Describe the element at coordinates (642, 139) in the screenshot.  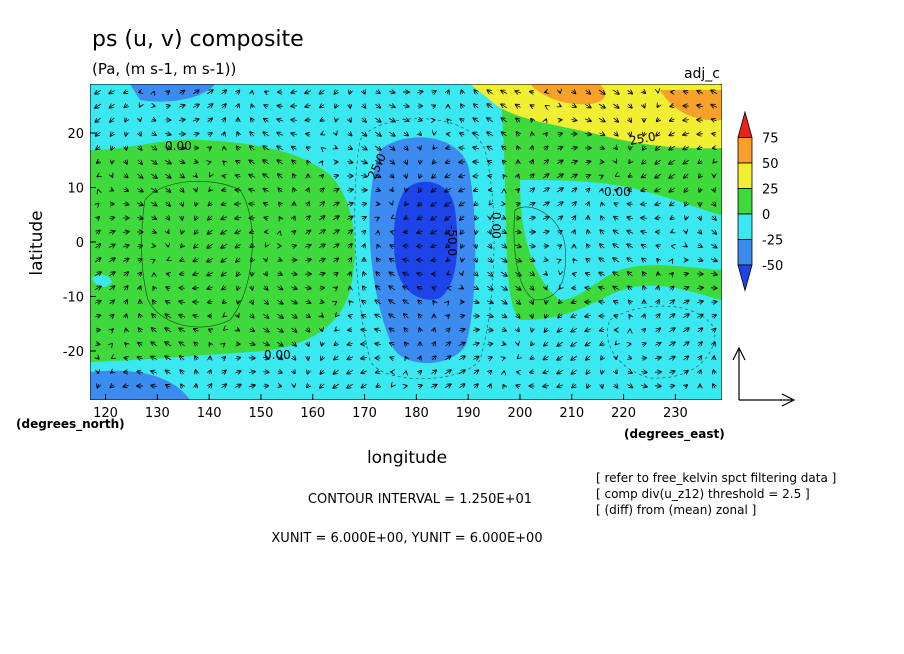
I see `contour-label: 25.0` at that location.